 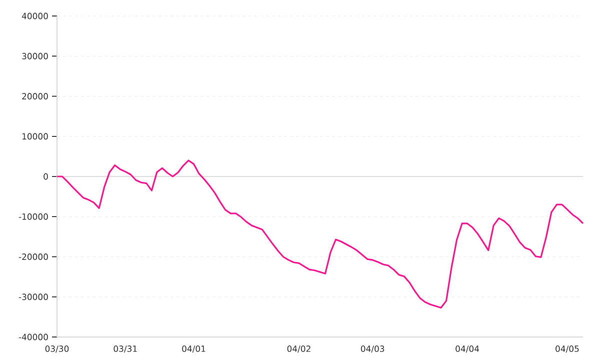 I want to click on y-tick-label: 0, so click(x=46, y=176).